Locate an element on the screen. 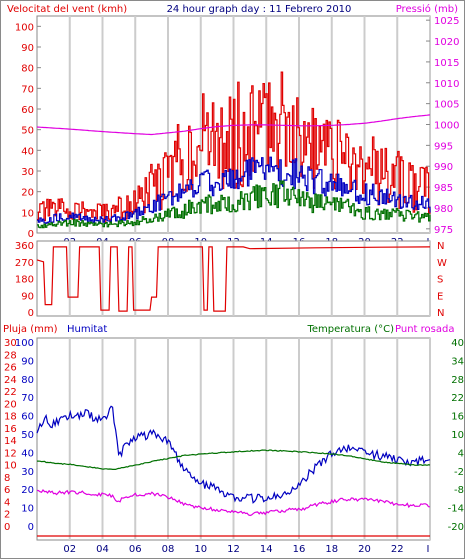 Image resolution: width=465 pixels, height=560 pixels. wind-y-tick: 90 is located at coordinates (27, 48).